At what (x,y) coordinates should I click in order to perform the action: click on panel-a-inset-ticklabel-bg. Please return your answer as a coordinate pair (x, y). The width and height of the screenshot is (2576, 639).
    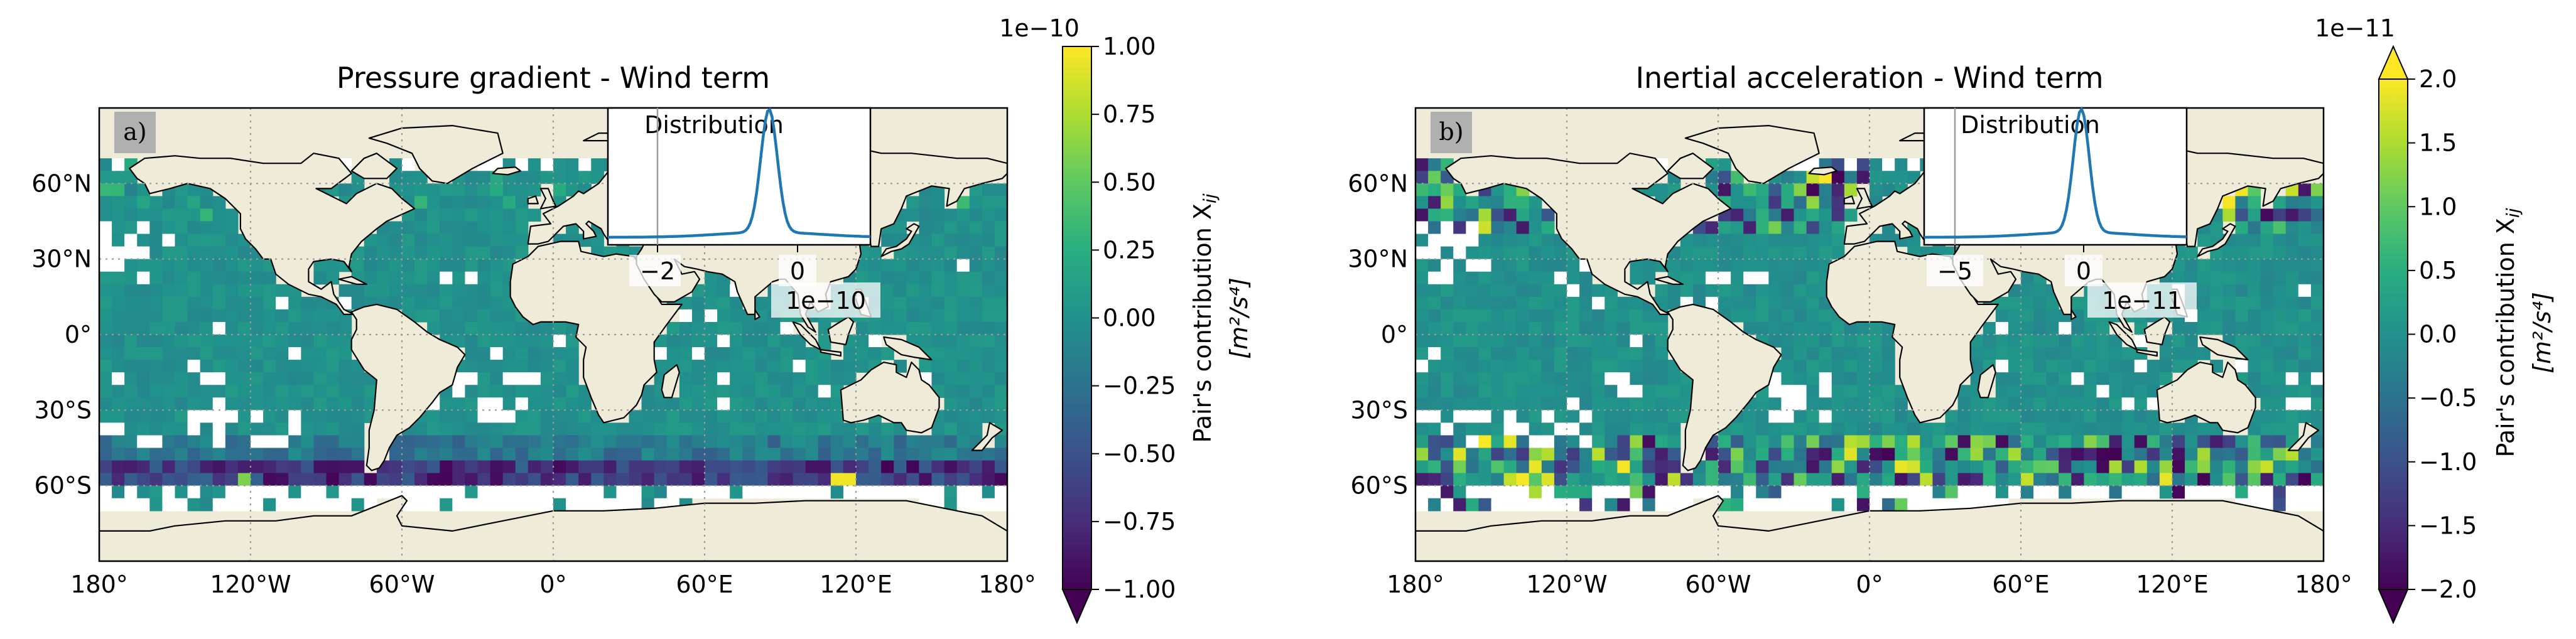
    Looking at the image, I should click on (655, 270).